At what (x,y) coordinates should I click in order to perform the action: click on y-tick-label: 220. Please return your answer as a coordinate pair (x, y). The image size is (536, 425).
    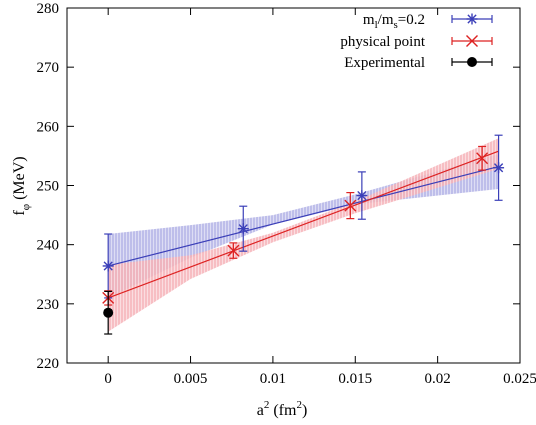
    Looking at the image, I should click on (48, 364).